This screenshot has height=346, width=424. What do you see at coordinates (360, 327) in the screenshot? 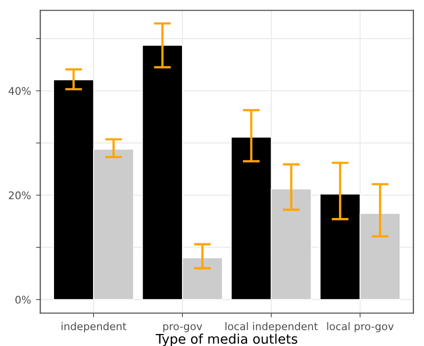
I see `x-tick-label: local pro-gov` at bounding box center [360, 327].